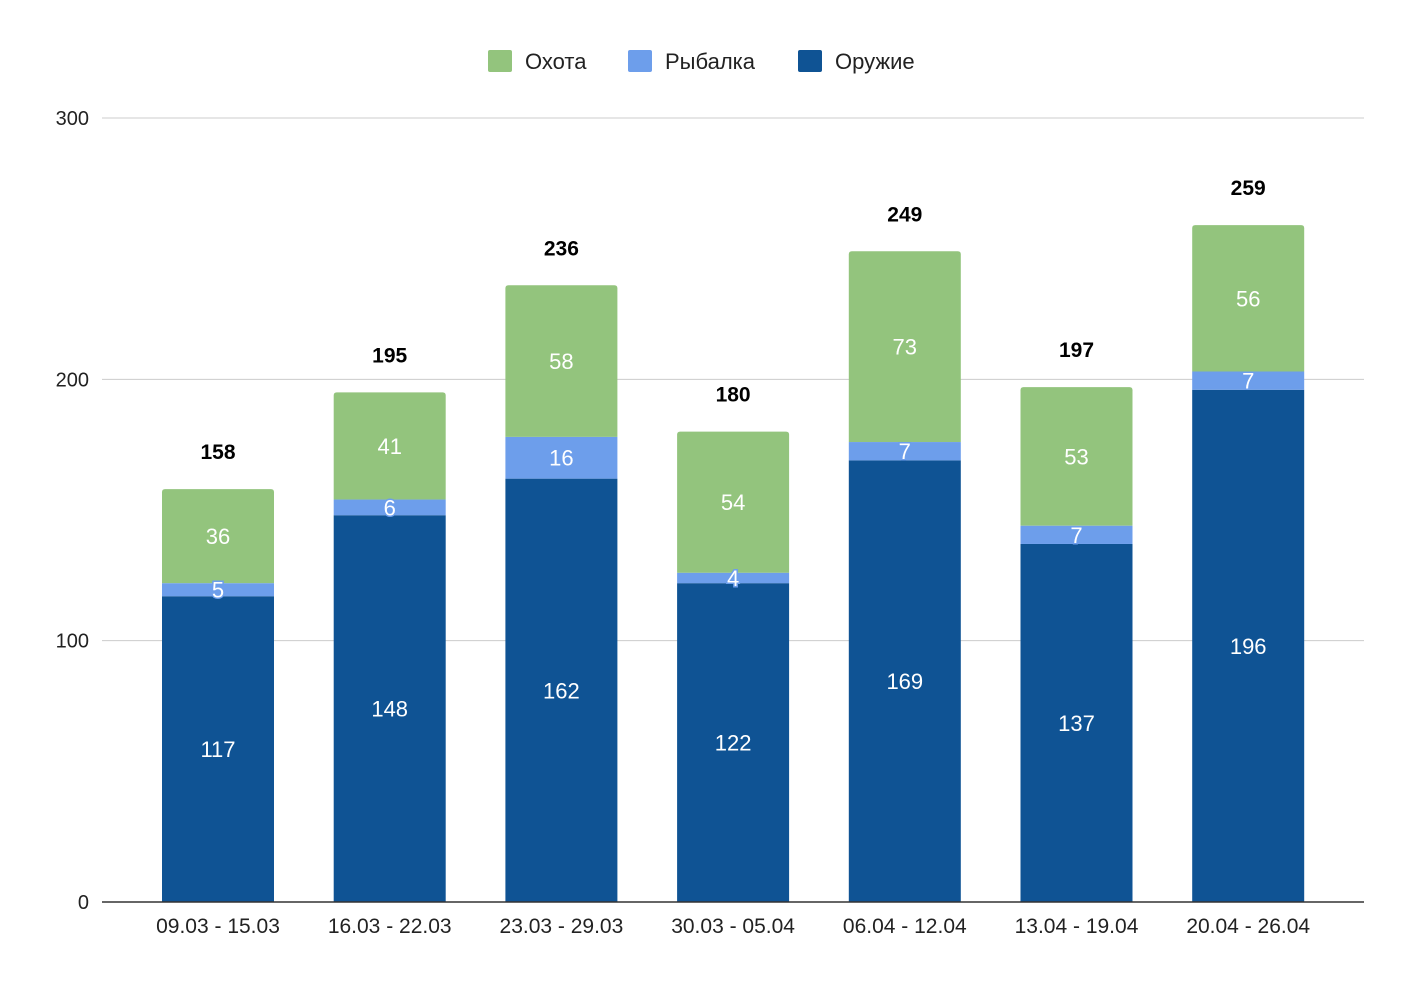  I want to click on bar-value-label: 54, so click(733, 502).